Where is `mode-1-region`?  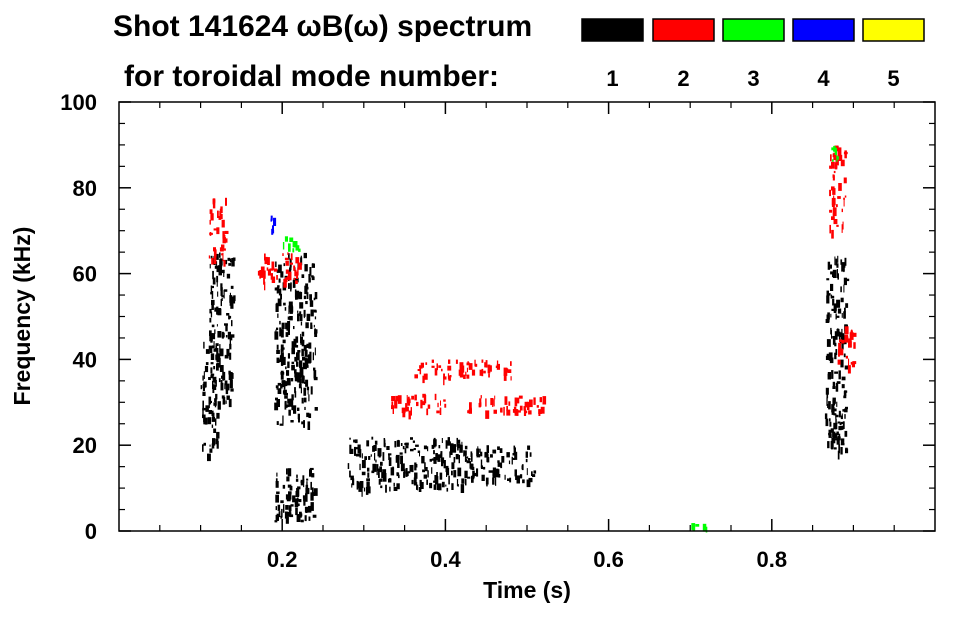 mode-1-region is located at coordinates (296, 341).